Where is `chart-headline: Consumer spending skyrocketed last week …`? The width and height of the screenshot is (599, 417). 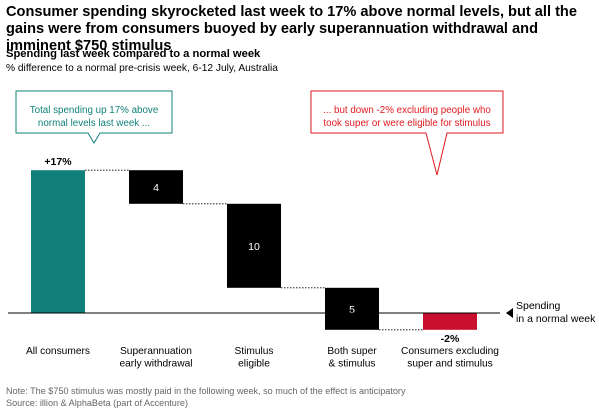
chart-headline: Consumer spending skyrocketed last week … is located at coordinates (291, 29).